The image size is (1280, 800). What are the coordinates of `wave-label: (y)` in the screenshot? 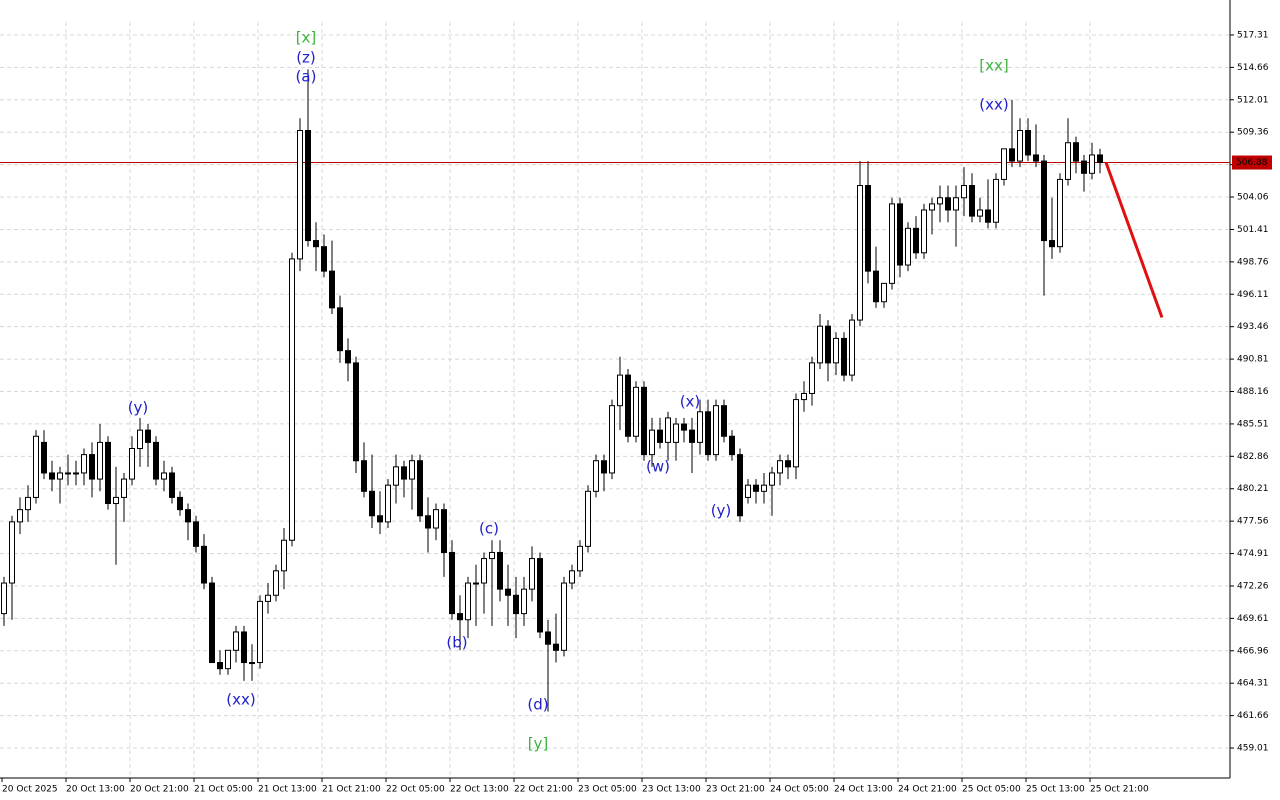 It's located at (721, 511).